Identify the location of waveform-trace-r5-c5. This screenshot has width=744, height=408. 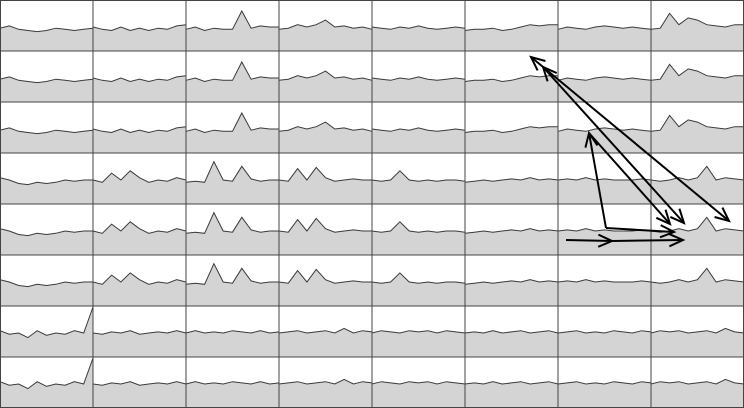
(511, 282).